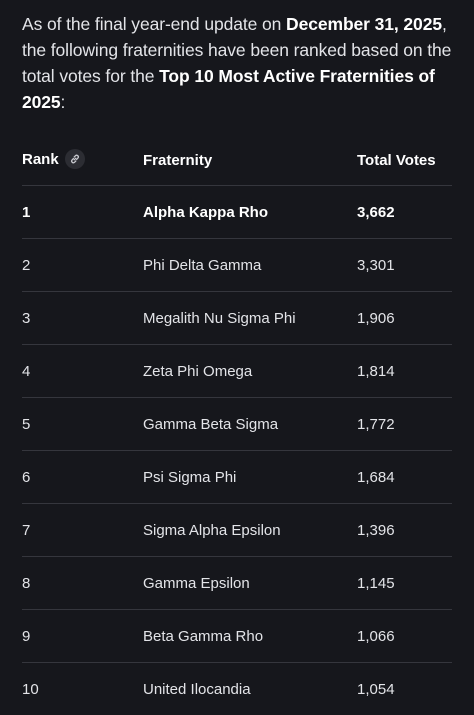 This screenshot has width=474, height=715. What do you see at coordinates (404, 530) in the screenshot?
I see `cell-votes: 1,396` at bounding box center [404, 530].